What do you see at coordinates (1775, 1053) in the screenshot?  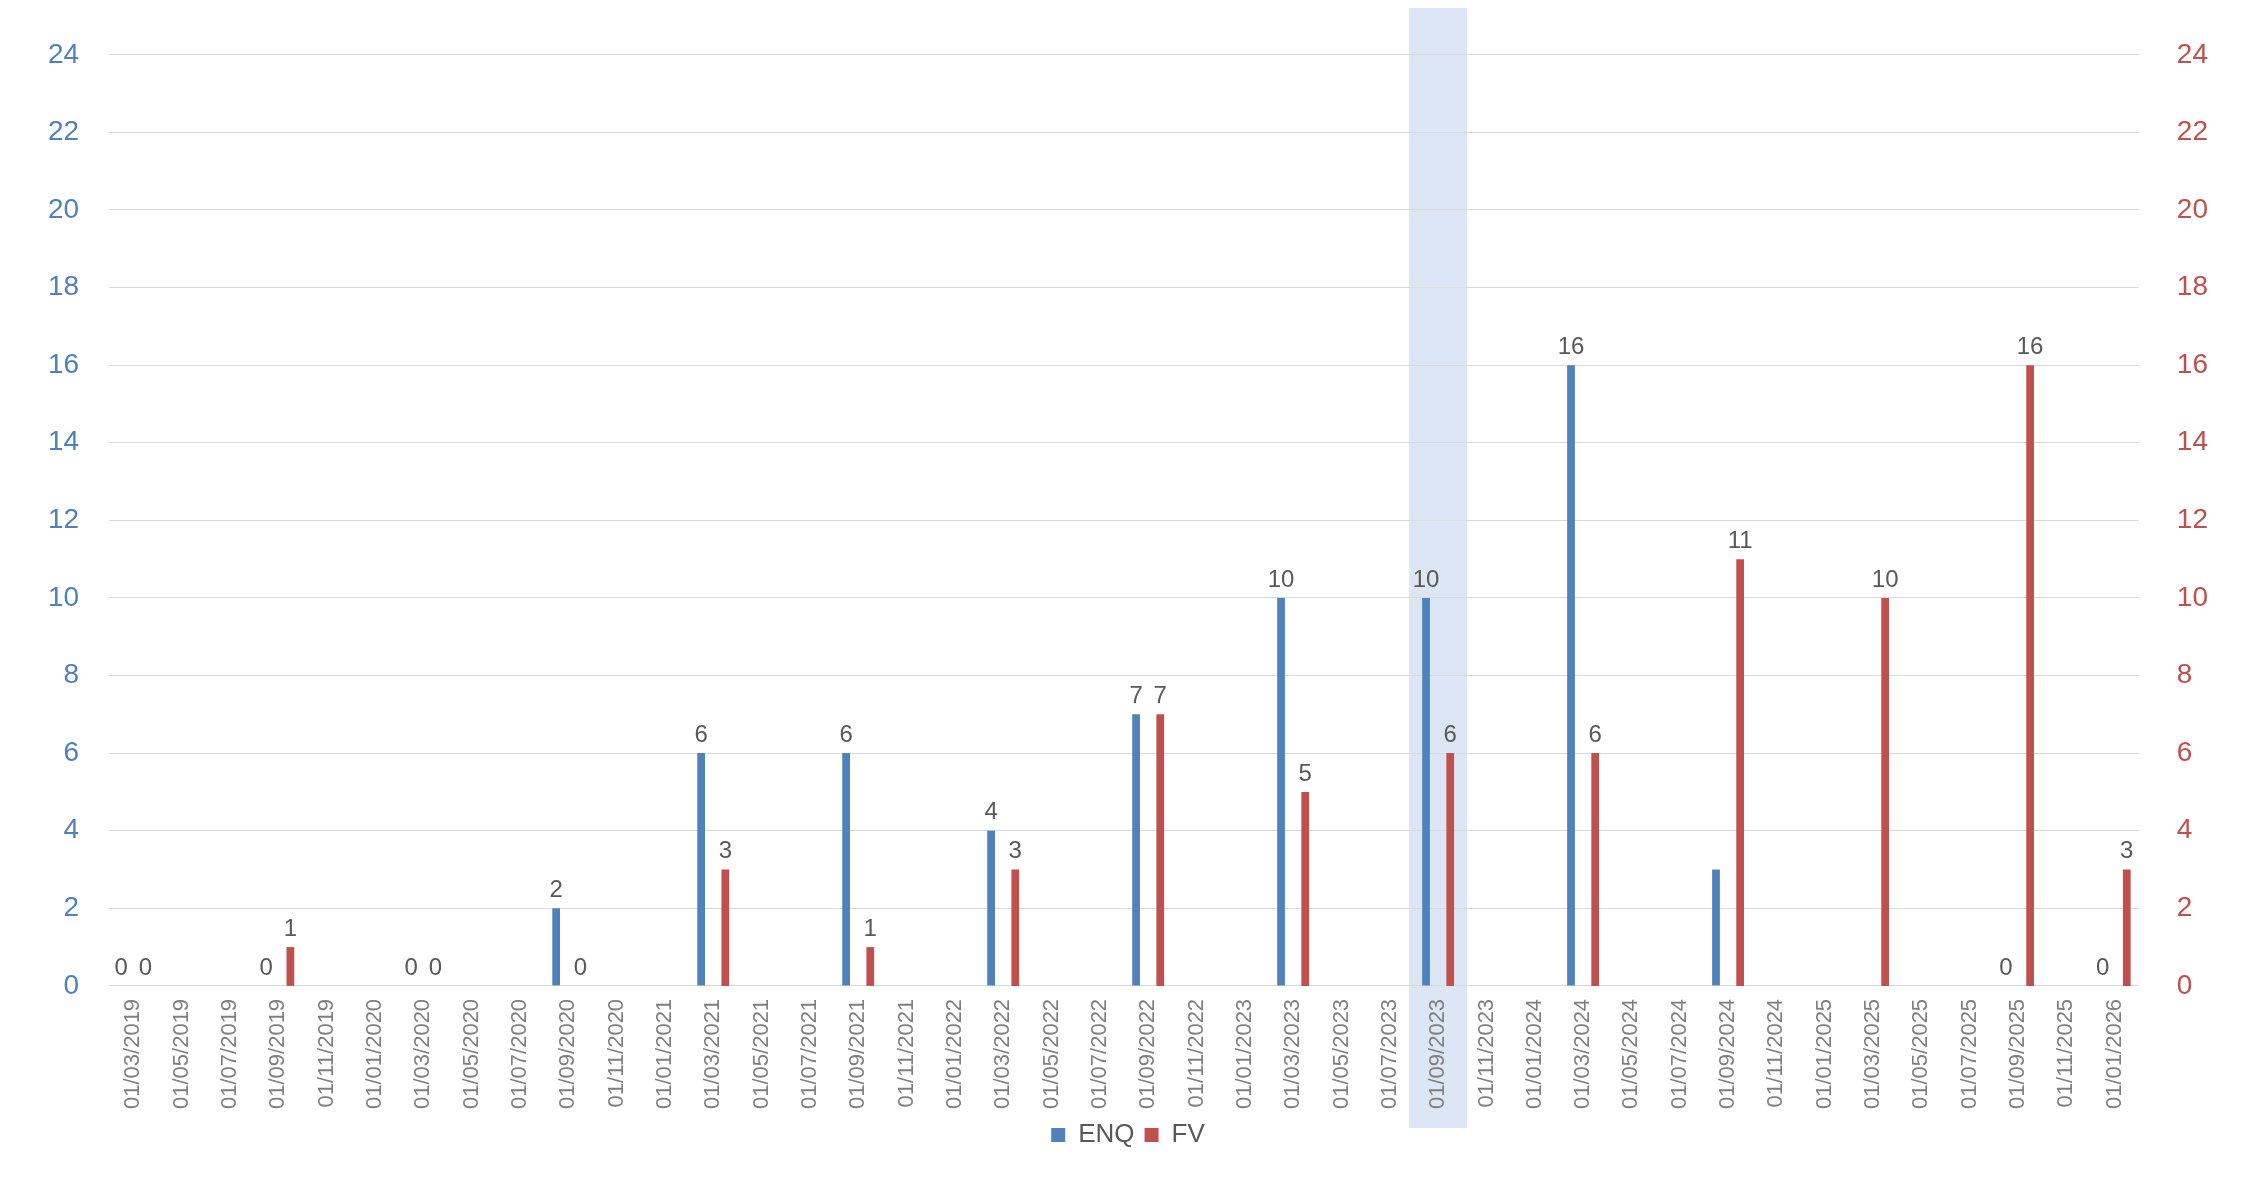 I see `x-tick-label: 01/11/2024` at bounding box center [1775, 1053].